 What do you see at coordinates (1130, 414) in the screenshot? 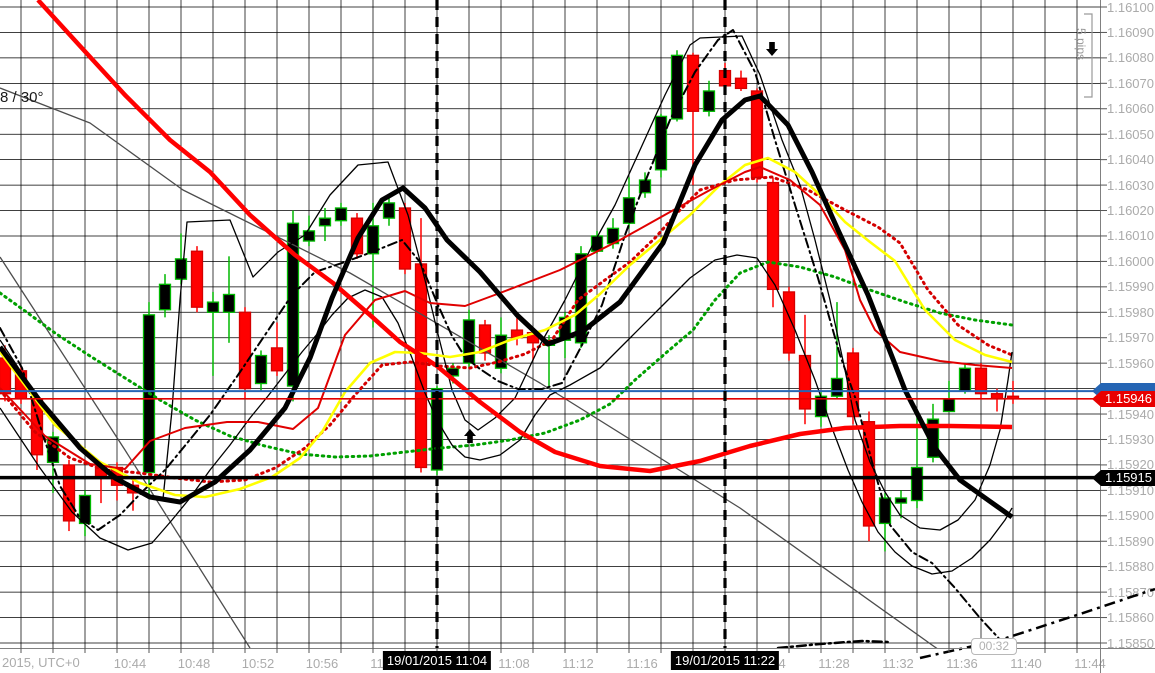
I see `price-axis-label: 1.15940` at bounding box center [1130, 414].